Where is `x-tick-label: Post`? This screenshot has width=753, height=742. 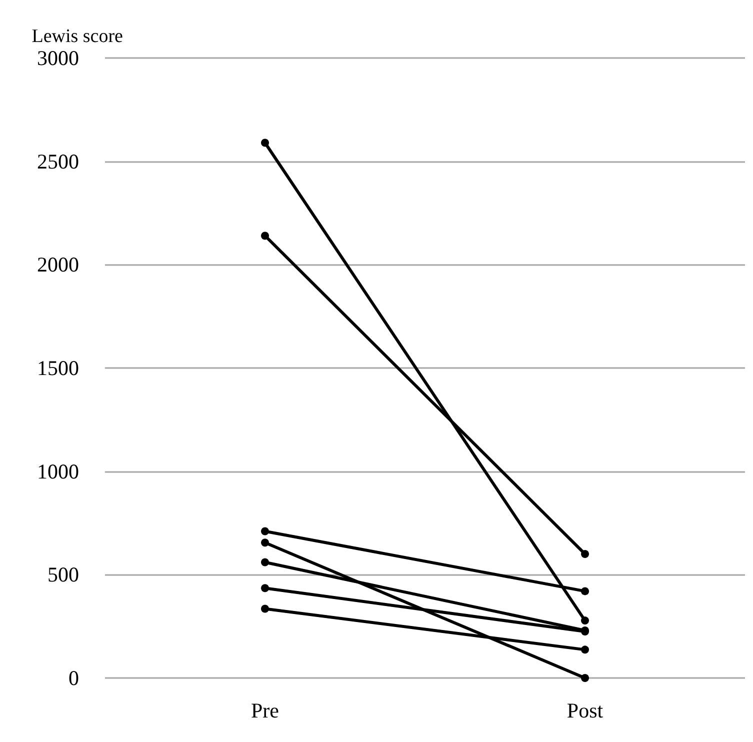
x-tick-label: Post is located at coordinates (585, 710).